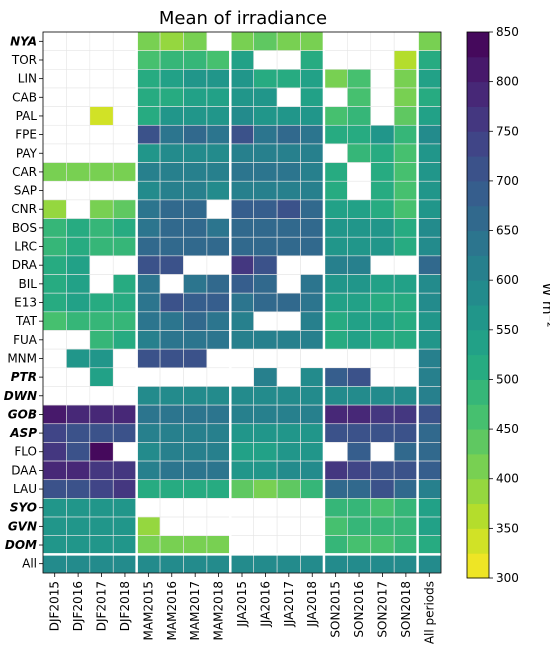 Image resolution: width=550 pixels, height=661 pixels. I want to click on heatmap-cell-gvn-jja2015, so click(242, 526).